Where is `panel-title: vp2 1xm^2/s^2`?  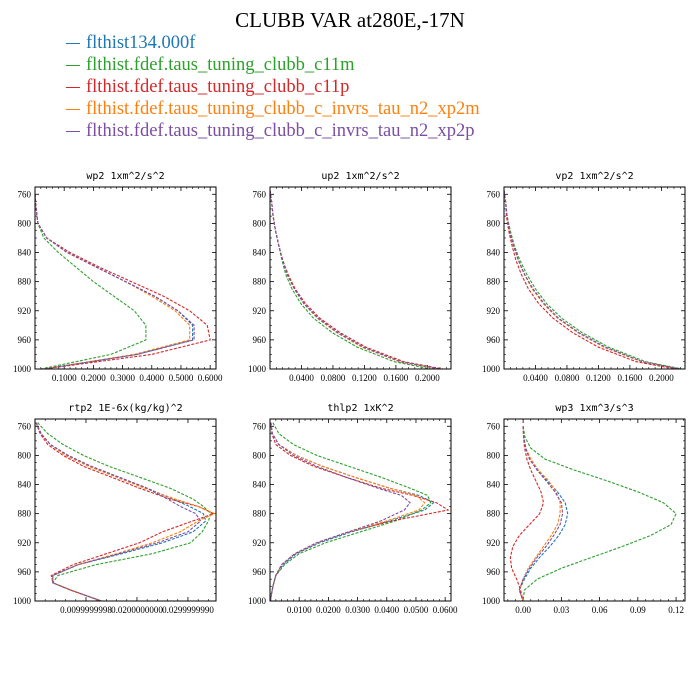
panel-title: vp2 1xm^2/s^2 is located at coordinates (594, 176).